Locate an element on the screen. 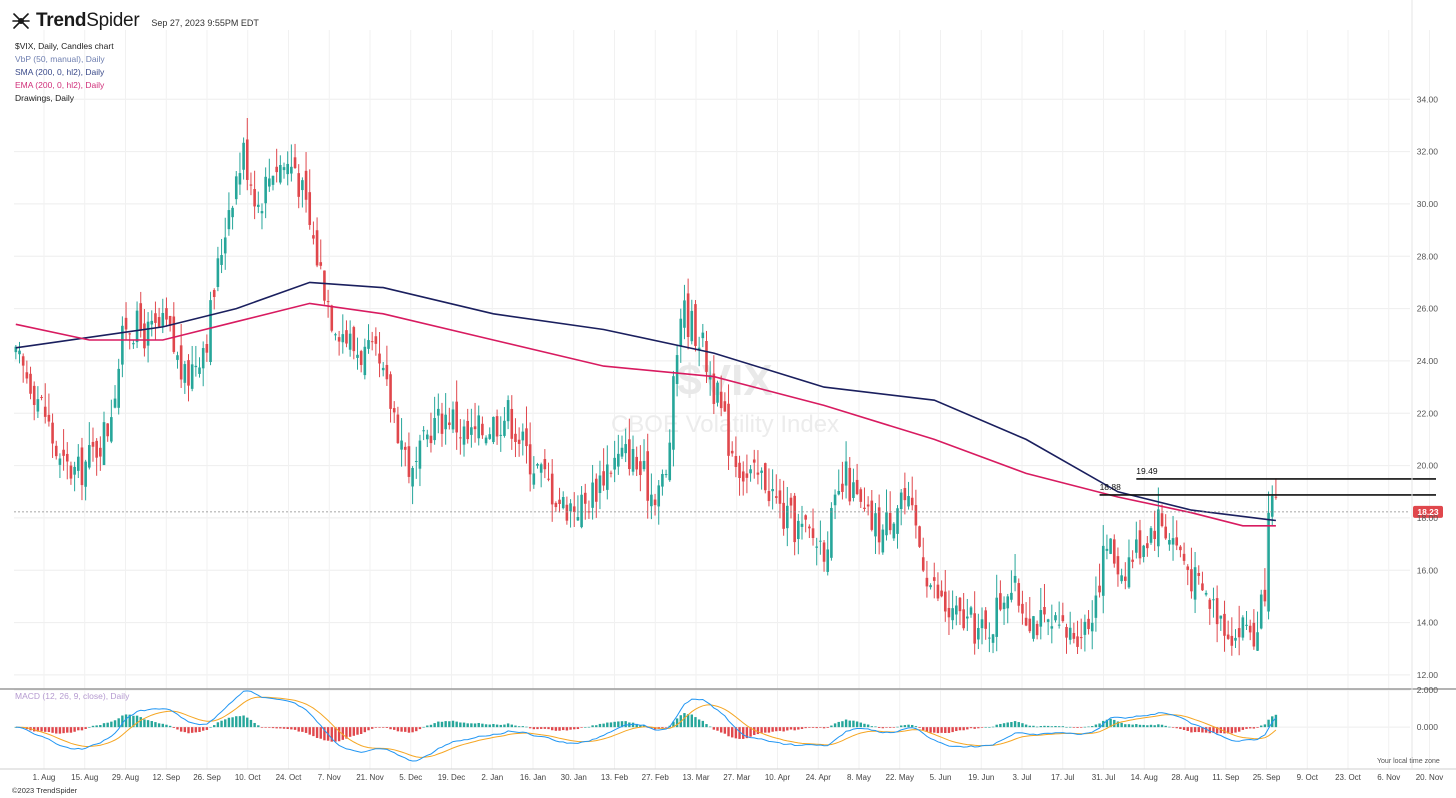 Image resolution: width=1456 pixels, height=798 pixels. legend-drawings: Drawings, Daily is located at coordinates (45, 98).